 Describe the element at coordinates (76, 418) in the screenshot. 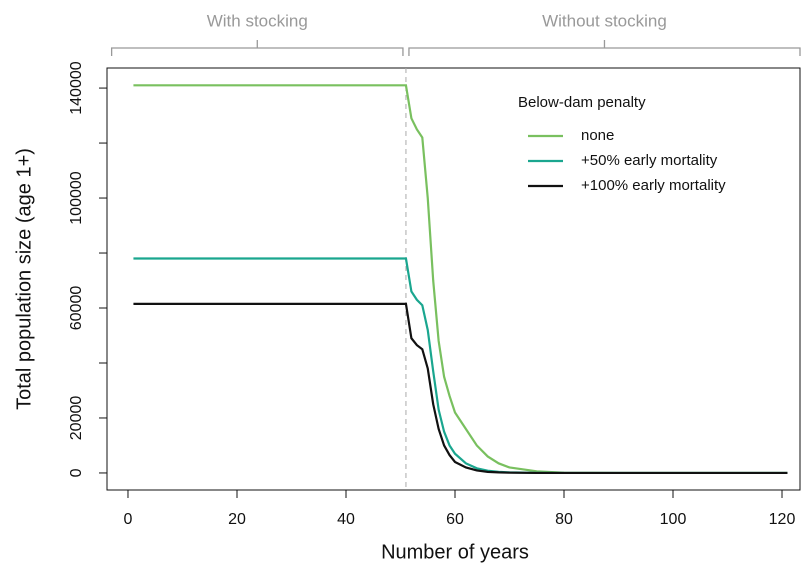

I see `y-tick-label: 20000` at that location.